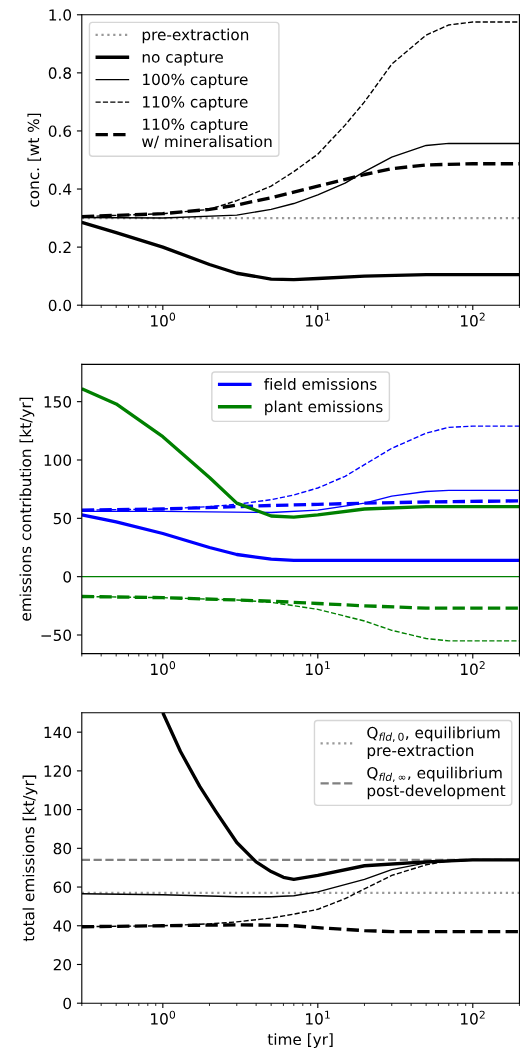 The image size is (521, 1056). What do you see at coordinates (60, 131) in the screenshot?
I see `y-tick-label: 0.6` at bounding box center [60, 131].